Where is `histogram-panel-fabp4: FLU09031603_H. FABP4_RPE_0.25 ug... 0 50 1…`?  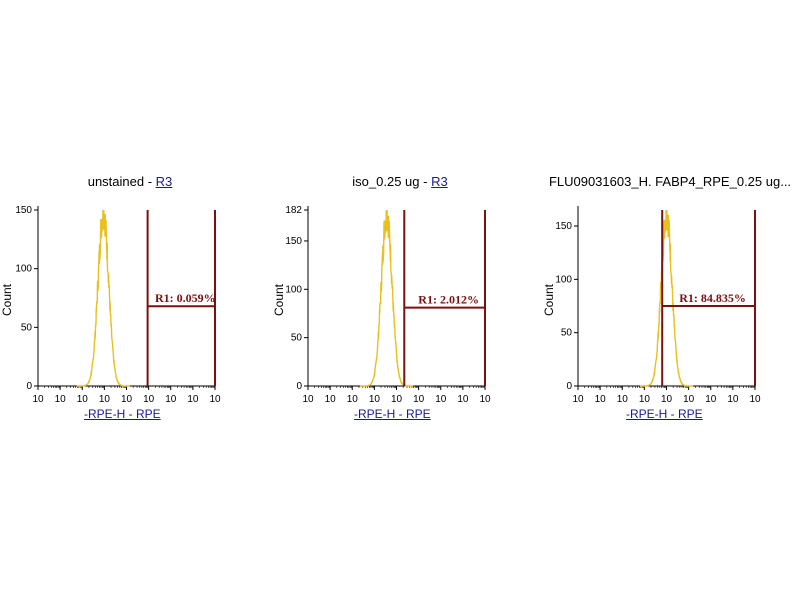 histogram-panel-fabp4: FLU09031603_H. FABP4_RPE_0.25 ug... 0 50 1… is located at coordinates (670, 300).